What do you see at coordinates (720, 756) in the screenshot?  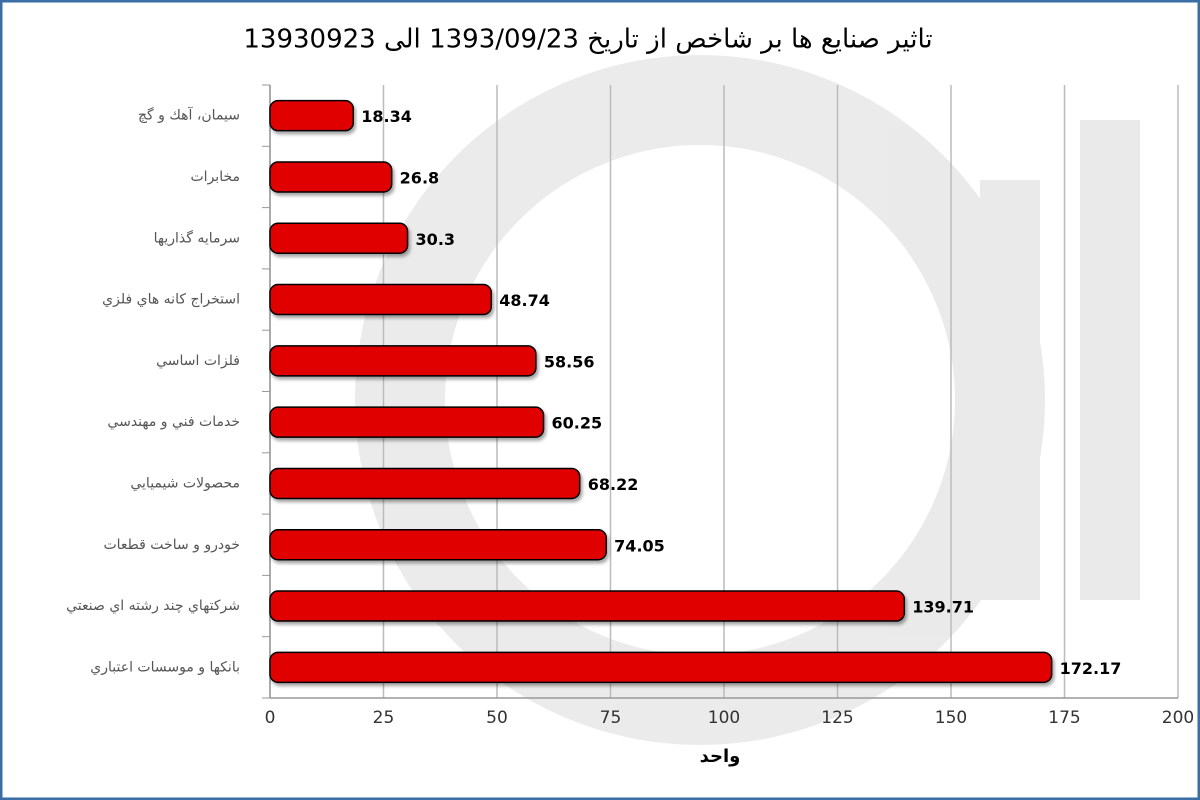 I see `x-axis-label: واحد` at bounding box center [720, 756].